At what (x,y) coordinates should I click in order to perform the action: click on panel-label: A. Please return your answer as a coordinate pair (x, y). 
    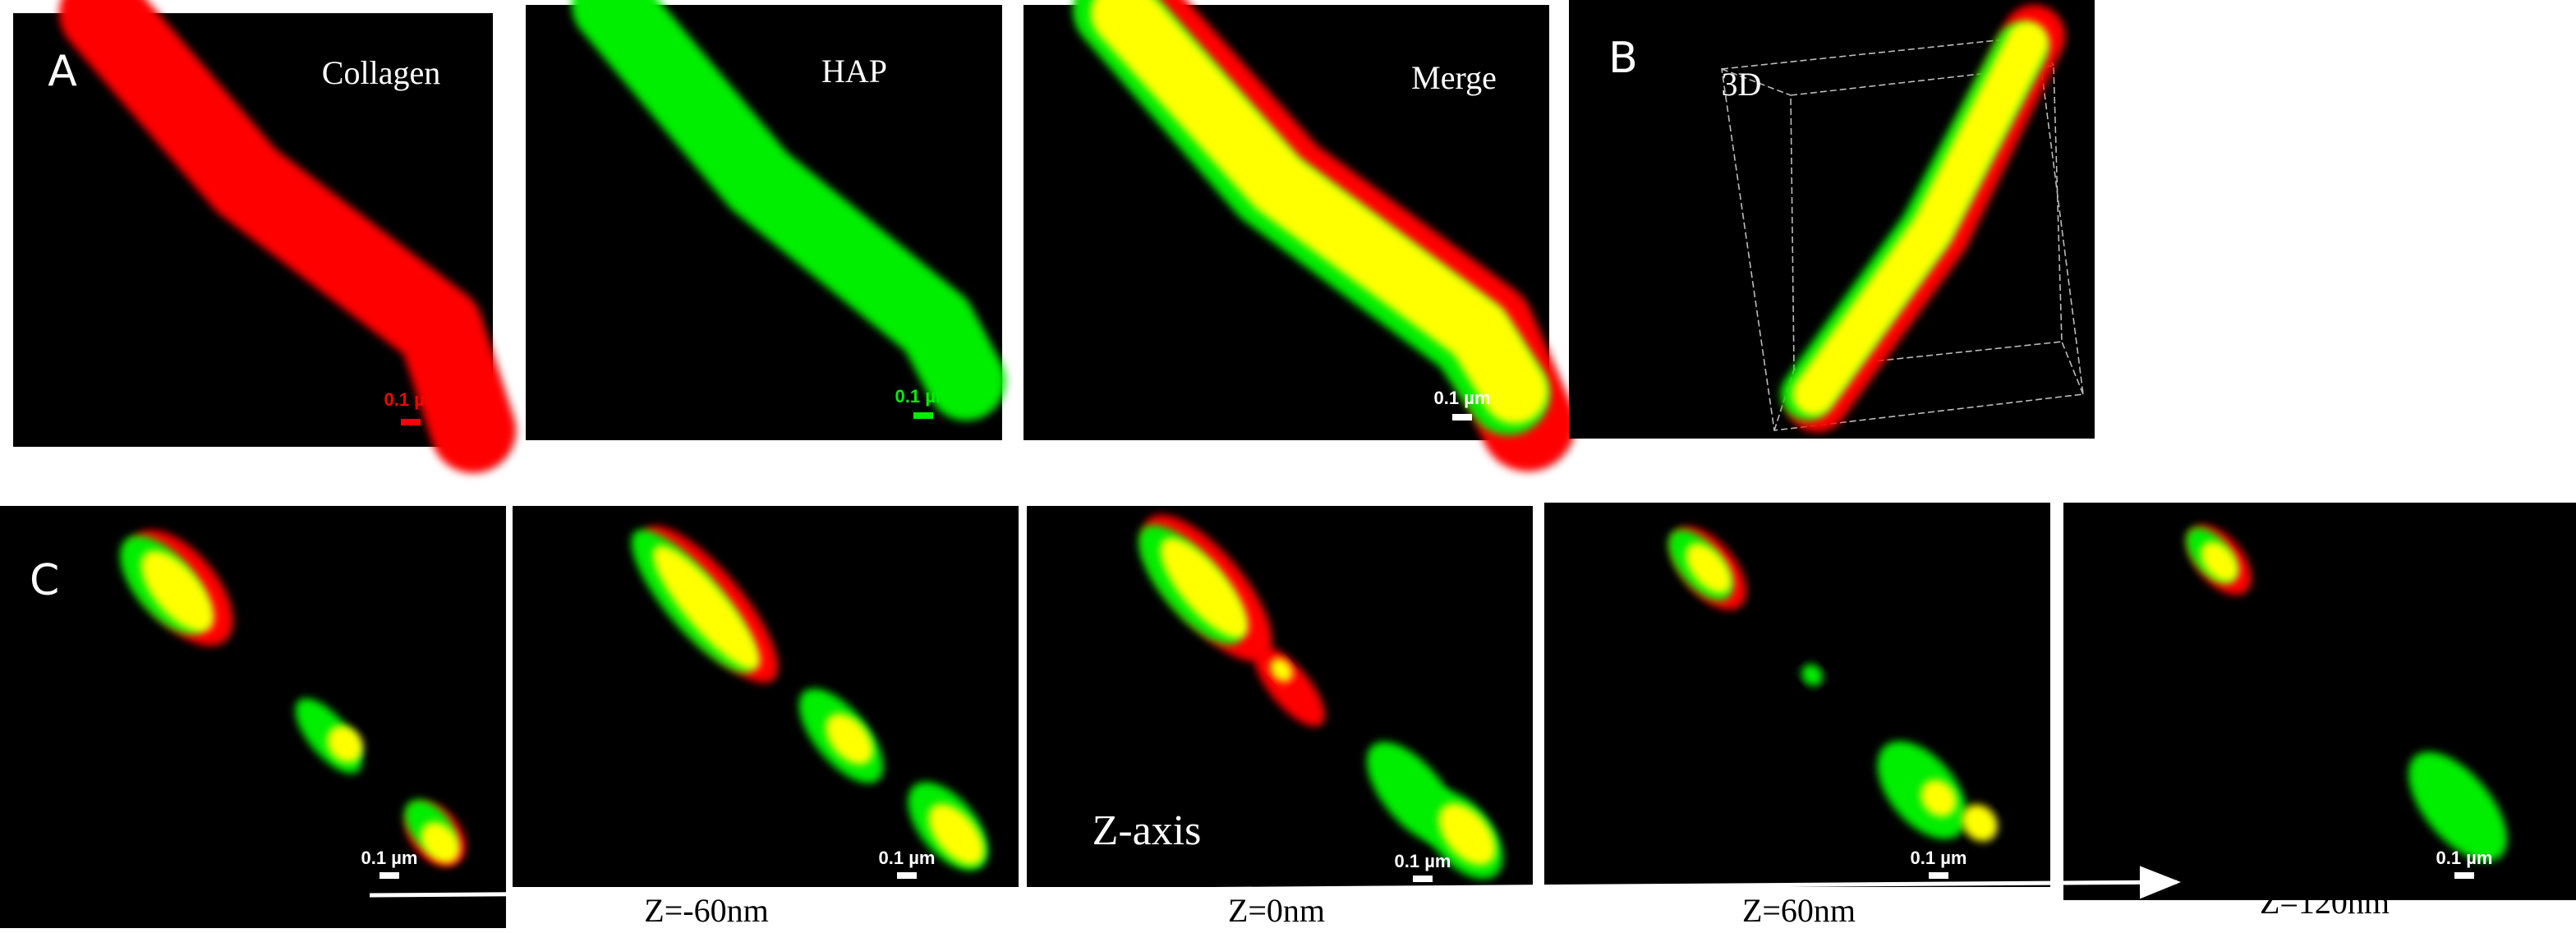
    Looking at the image, I should click on (63, 71).